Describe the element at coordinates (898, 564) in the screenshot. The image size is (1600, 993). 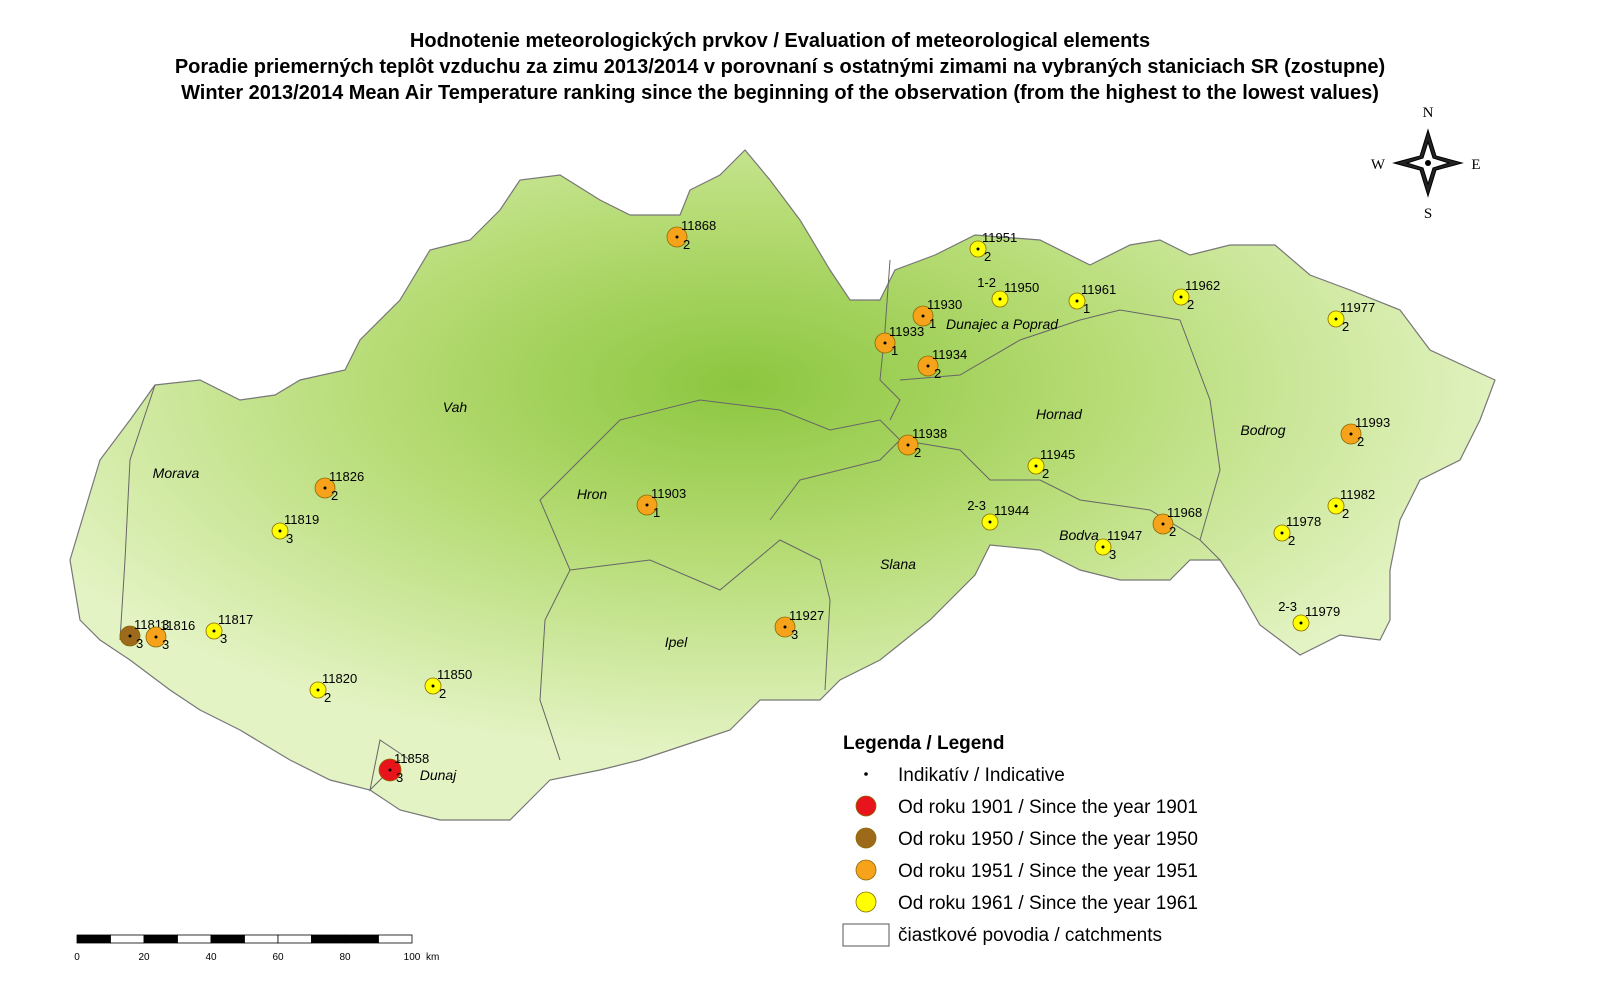
I see `catchment-label: Slana` at that location.